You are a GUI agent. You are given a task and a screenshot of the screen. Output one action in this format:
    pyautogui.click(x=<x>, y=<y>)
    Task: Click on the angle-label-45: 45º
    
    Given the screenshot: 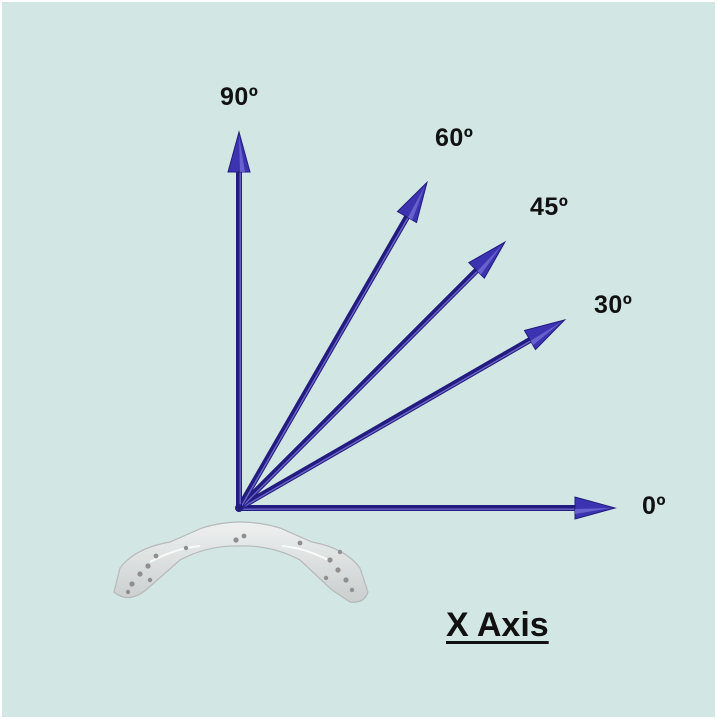 What is the action you would take?
    pyautogui.click(x=549, y=207)
    